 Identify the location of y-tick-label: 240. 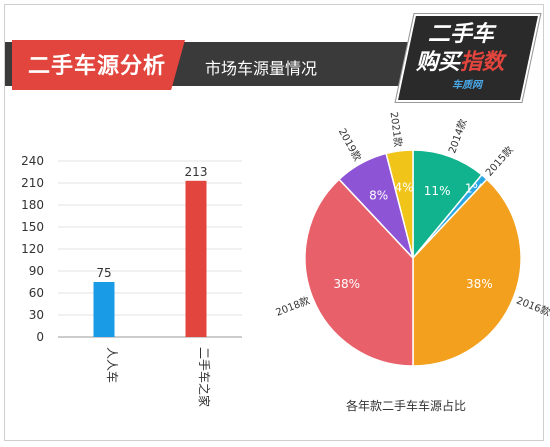
(32, 161).